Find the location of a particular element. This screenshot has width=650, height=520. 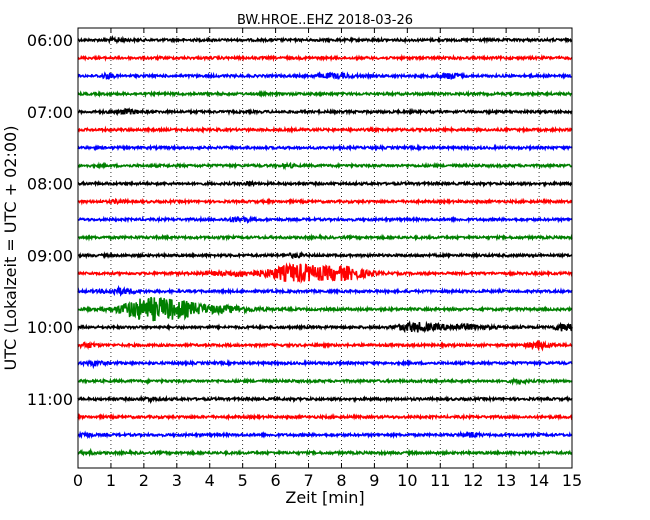

x-tick-label: 1 is located at coordinates (111, 480).